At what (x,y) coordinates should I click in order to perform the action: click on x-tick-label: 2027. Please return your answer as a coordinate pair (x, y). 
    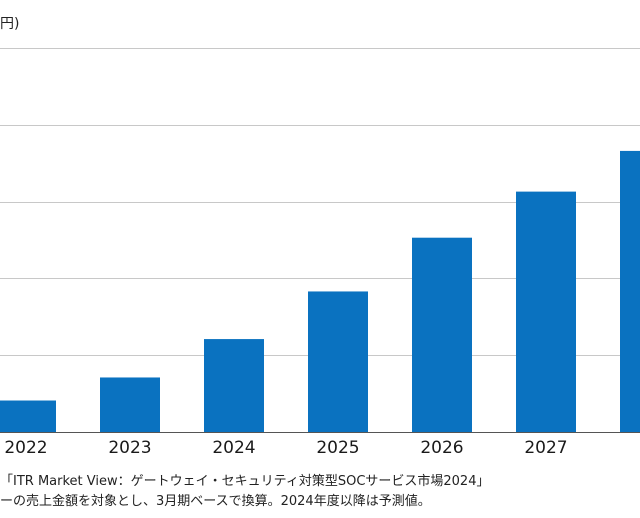
    Looking at the image, I should click on (545, 448).